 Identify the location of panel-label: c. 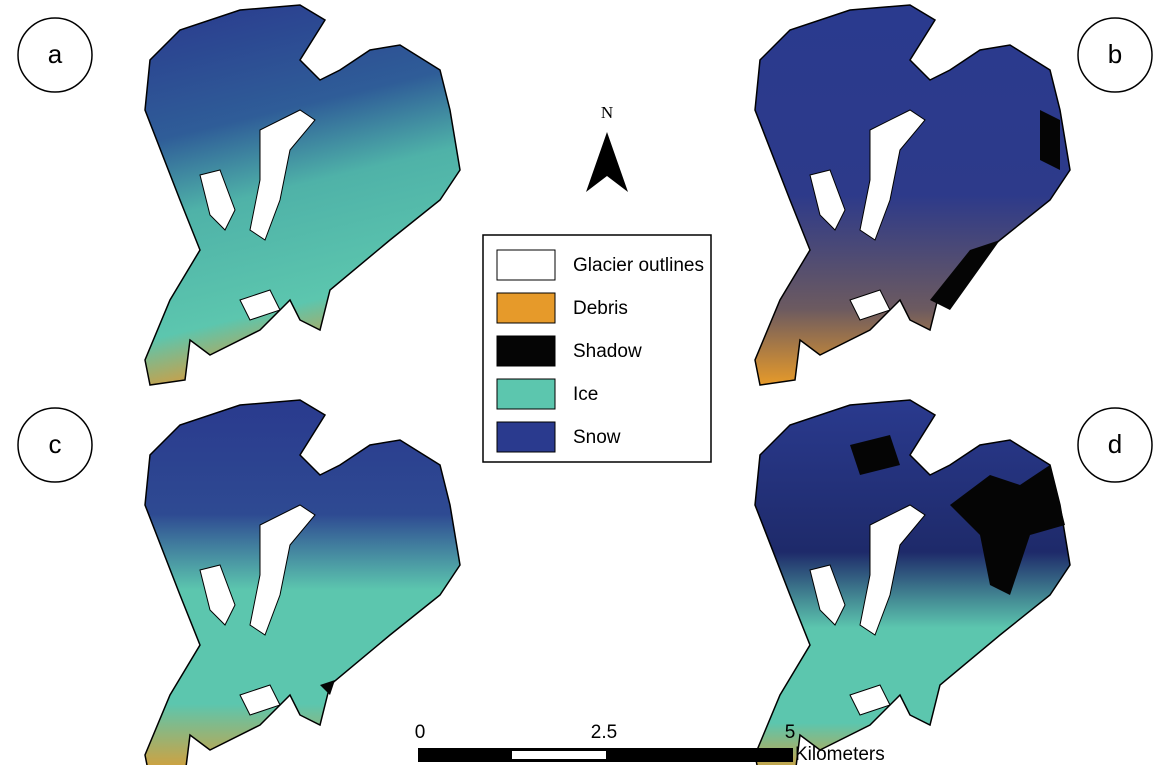
(55, 444).